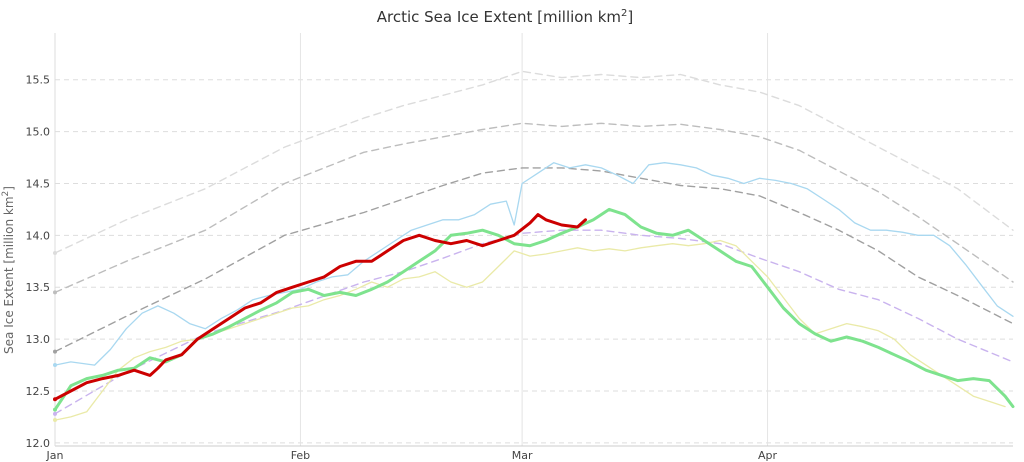 The width and height of the screenshot is (1024, 462). Describe the element at coordinates (38, 80) in the screenshot. I see `y-tick-label: 15.5` at that location.